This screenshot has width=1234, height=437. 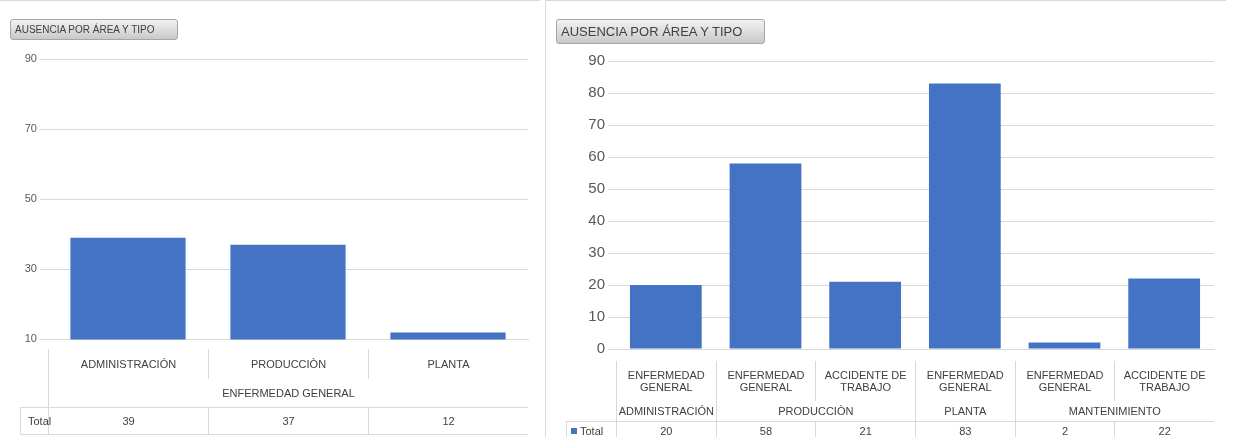 I want to click on data-label: 37, so click(x=288, y=421).